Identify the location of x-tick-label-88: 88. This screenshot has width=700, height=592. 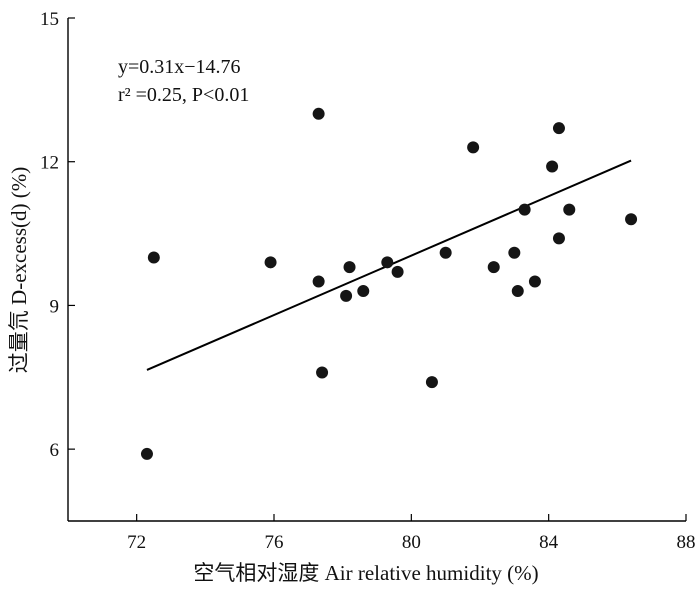
(686, 542).